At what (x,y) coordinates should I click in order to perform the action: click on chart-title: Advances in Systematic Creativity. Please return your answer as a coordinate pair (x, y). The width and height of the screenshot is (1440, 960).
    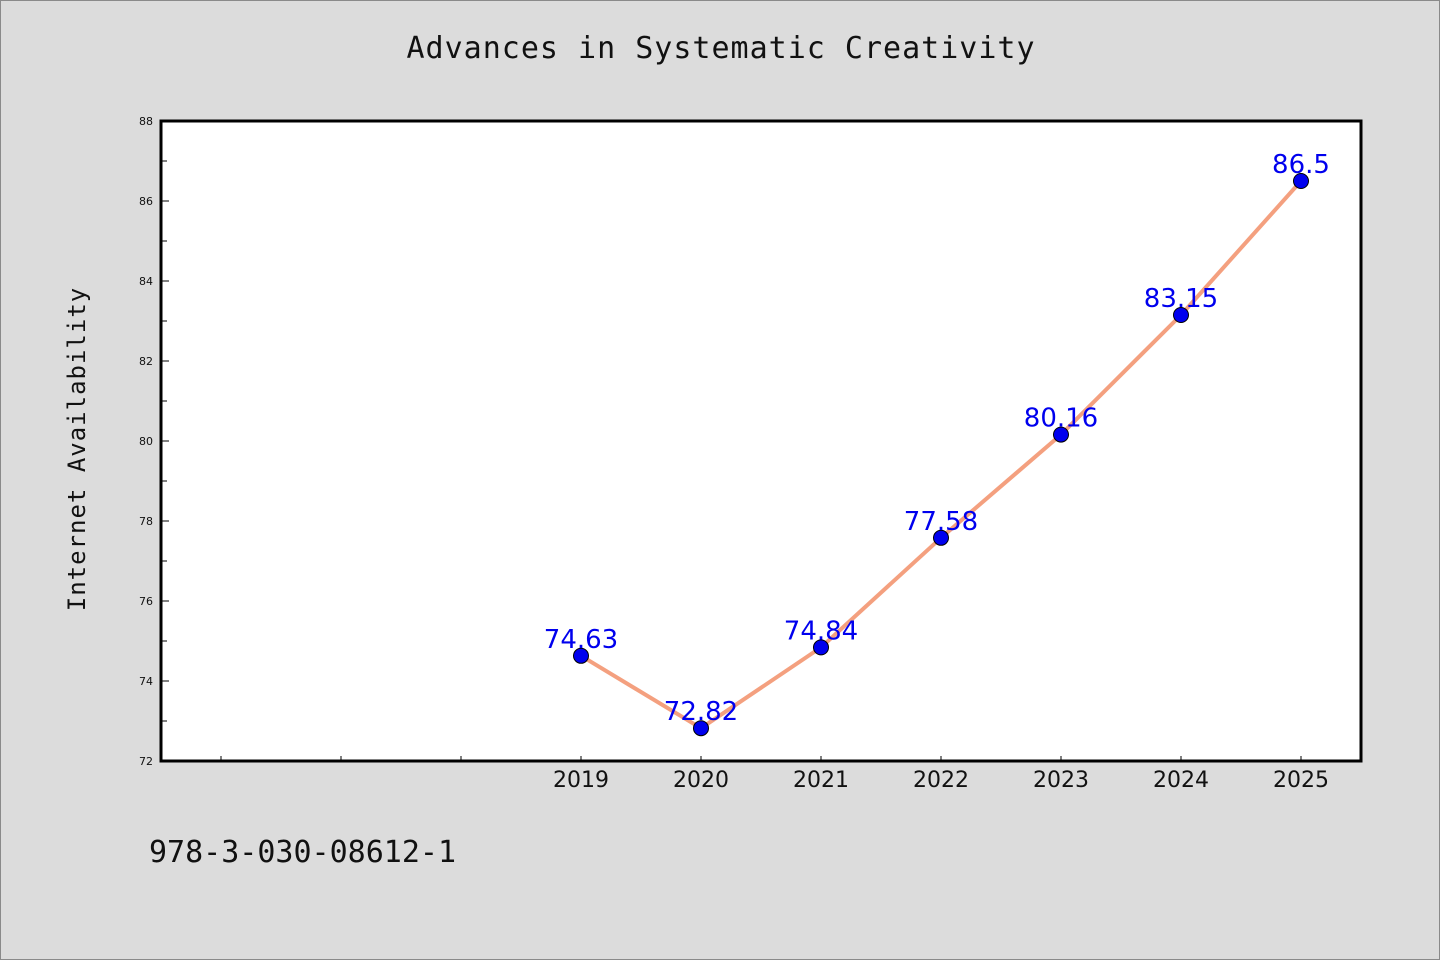
    Looking at the image, I should click on (721, 48).